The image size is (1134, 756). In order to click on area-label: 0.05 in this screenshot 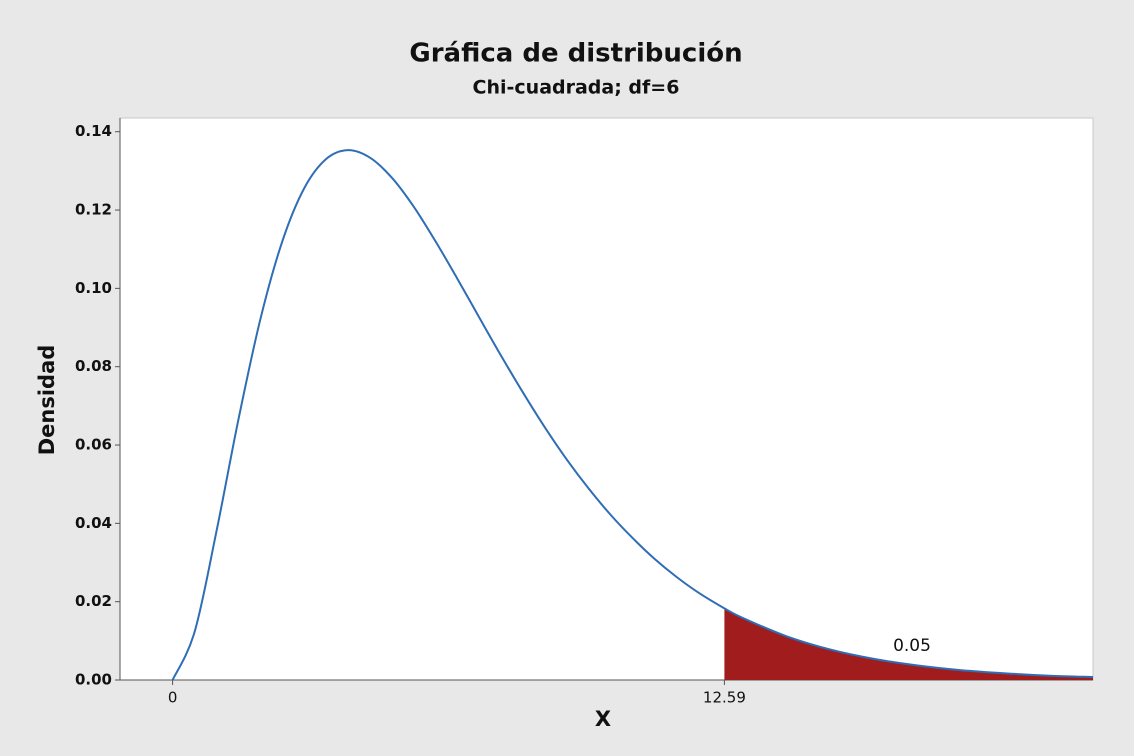, I will do `click(912, 646)`.